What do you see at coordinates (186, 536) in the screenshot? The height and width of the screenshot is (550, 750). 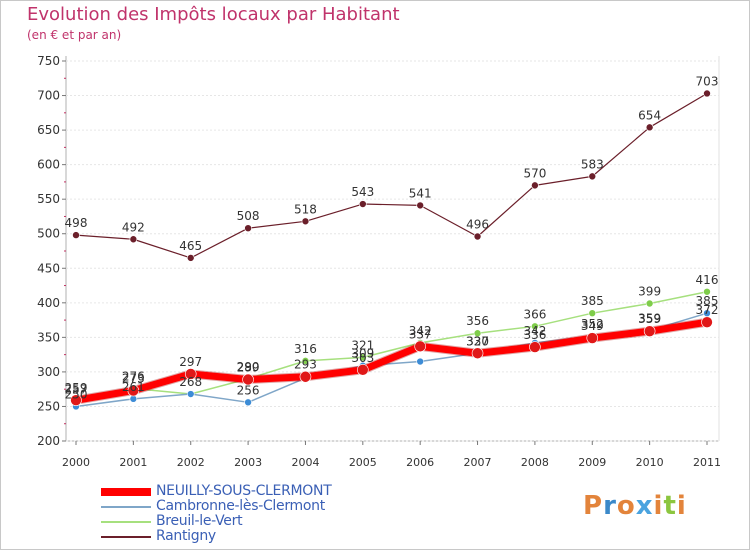 I see `legend-label: Rantigny` at bounding box center [186, 536].